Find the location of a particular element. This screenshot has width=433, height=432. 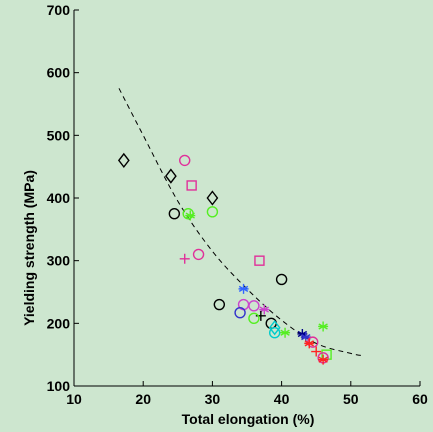

x-tick-label-1: 20 is located at coordinates (143, 399).